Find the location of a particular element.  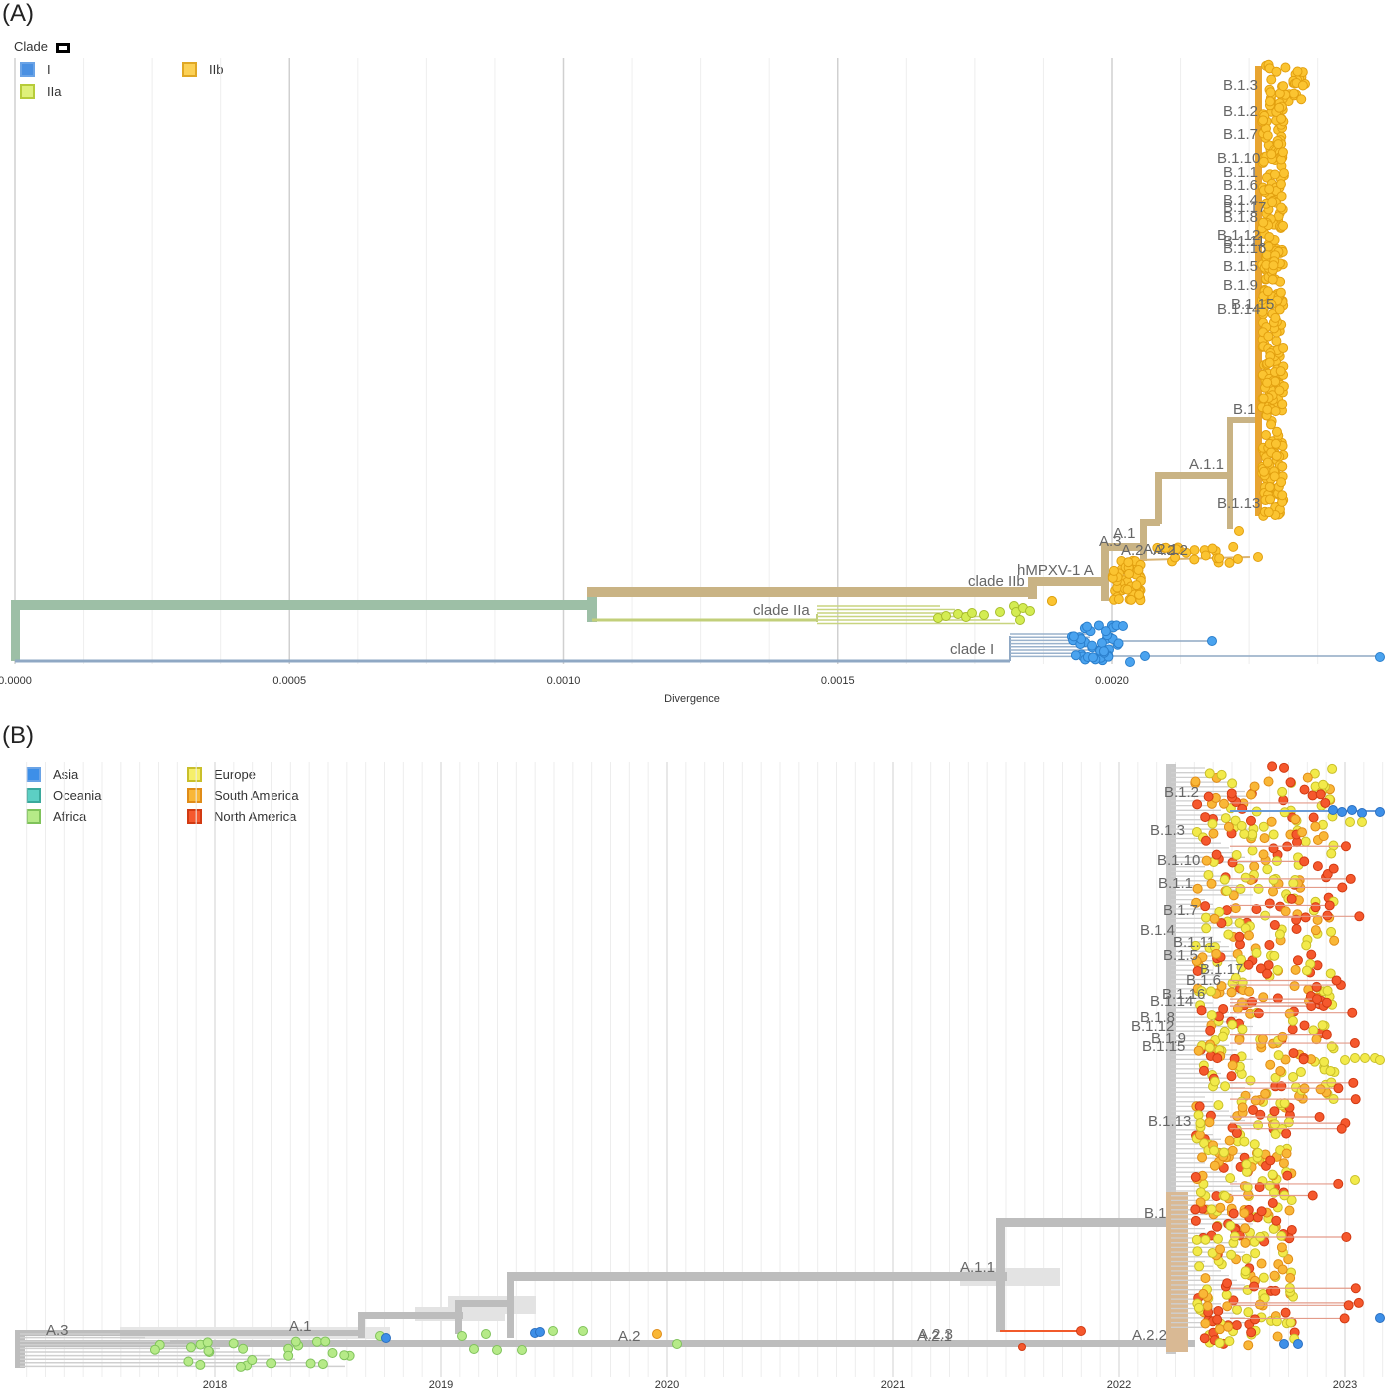

legend-a-item-iib: IIb is located at coordinates (202, 69).